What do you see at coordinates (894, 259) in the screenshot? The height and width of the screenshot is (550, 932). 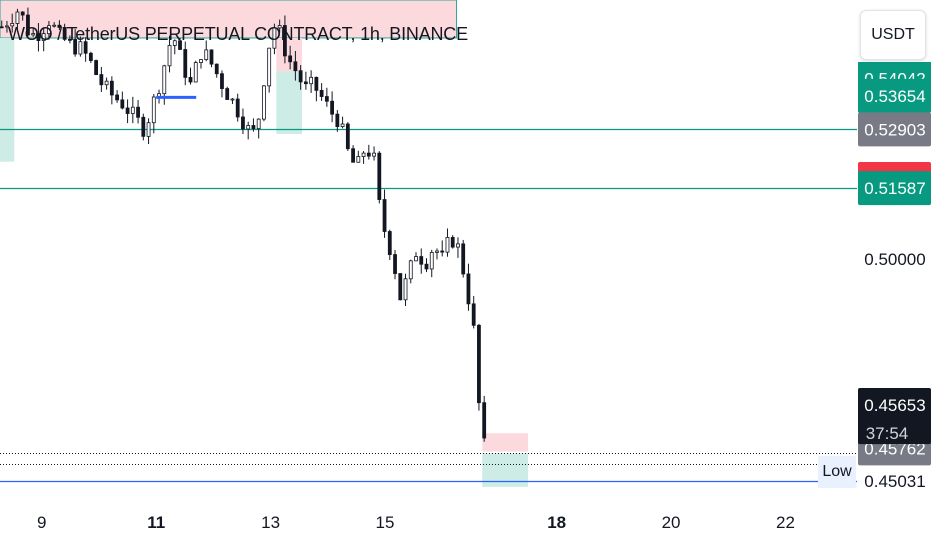 I see `price-tag-label-6: 0.50000` at bounding box center [894, 259].